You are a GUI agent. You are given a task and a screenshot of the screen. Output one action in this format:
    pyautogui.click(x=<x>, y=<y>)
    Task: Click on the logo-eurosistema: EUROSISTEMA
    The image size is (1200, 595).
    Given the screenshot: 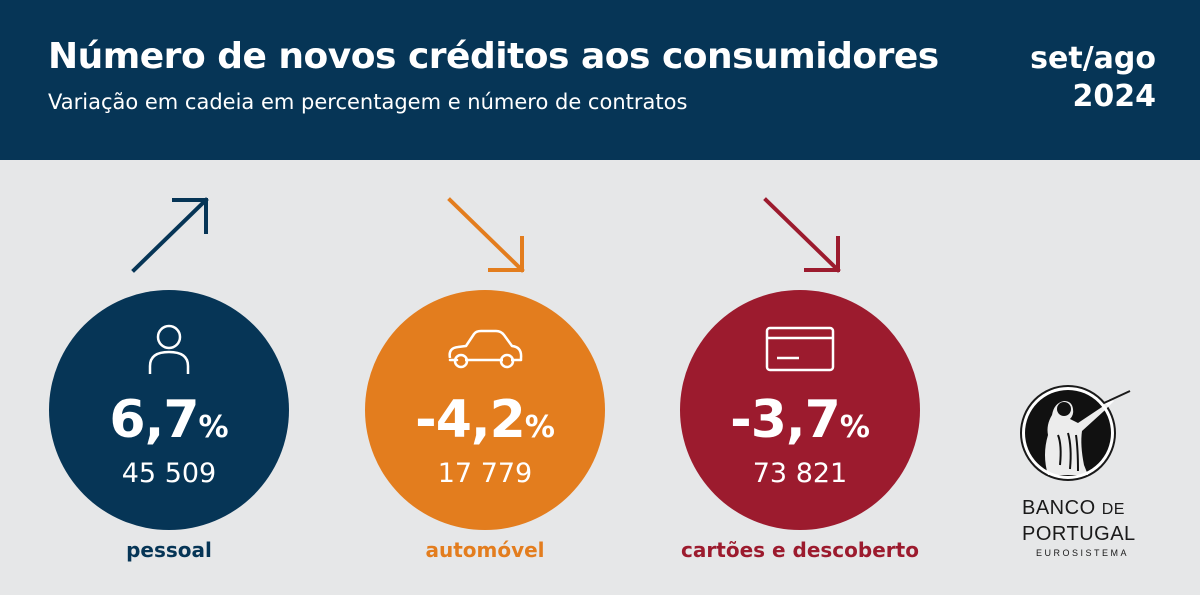 What is the action you would take?
    pyautogui.click(x=1083, y=553)
    